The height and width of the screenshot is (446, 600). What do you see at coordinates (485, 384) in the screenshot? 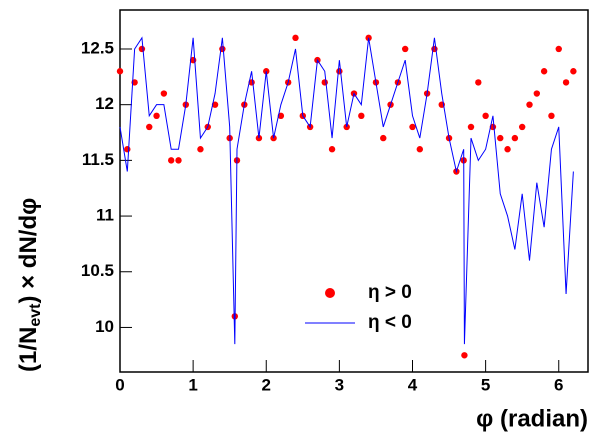
I see `x-tick-label: 5` at bounding box center [485, 384].